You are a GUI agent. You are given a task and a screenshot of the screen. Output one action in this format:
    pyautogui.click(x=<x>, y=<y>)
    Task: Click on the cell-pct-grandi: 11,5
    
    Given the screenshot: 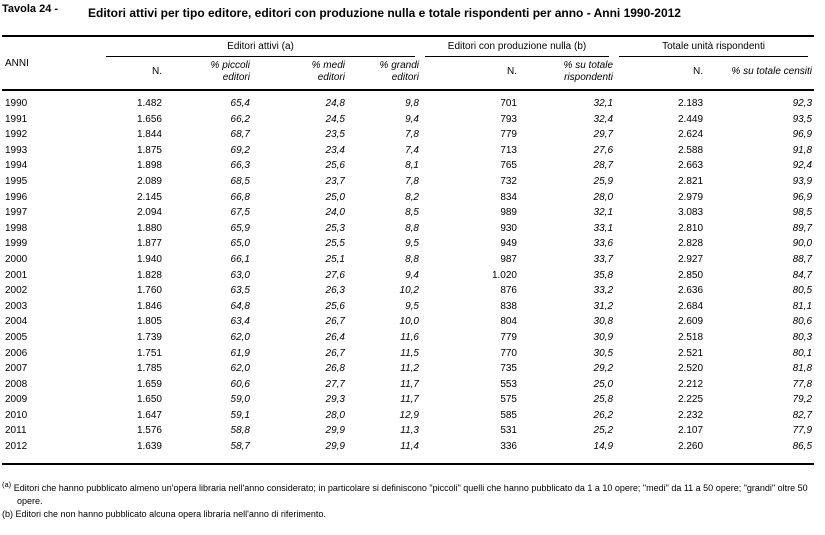 What is the action you would take?
    pyautogui.click(x=409, y=353)
    